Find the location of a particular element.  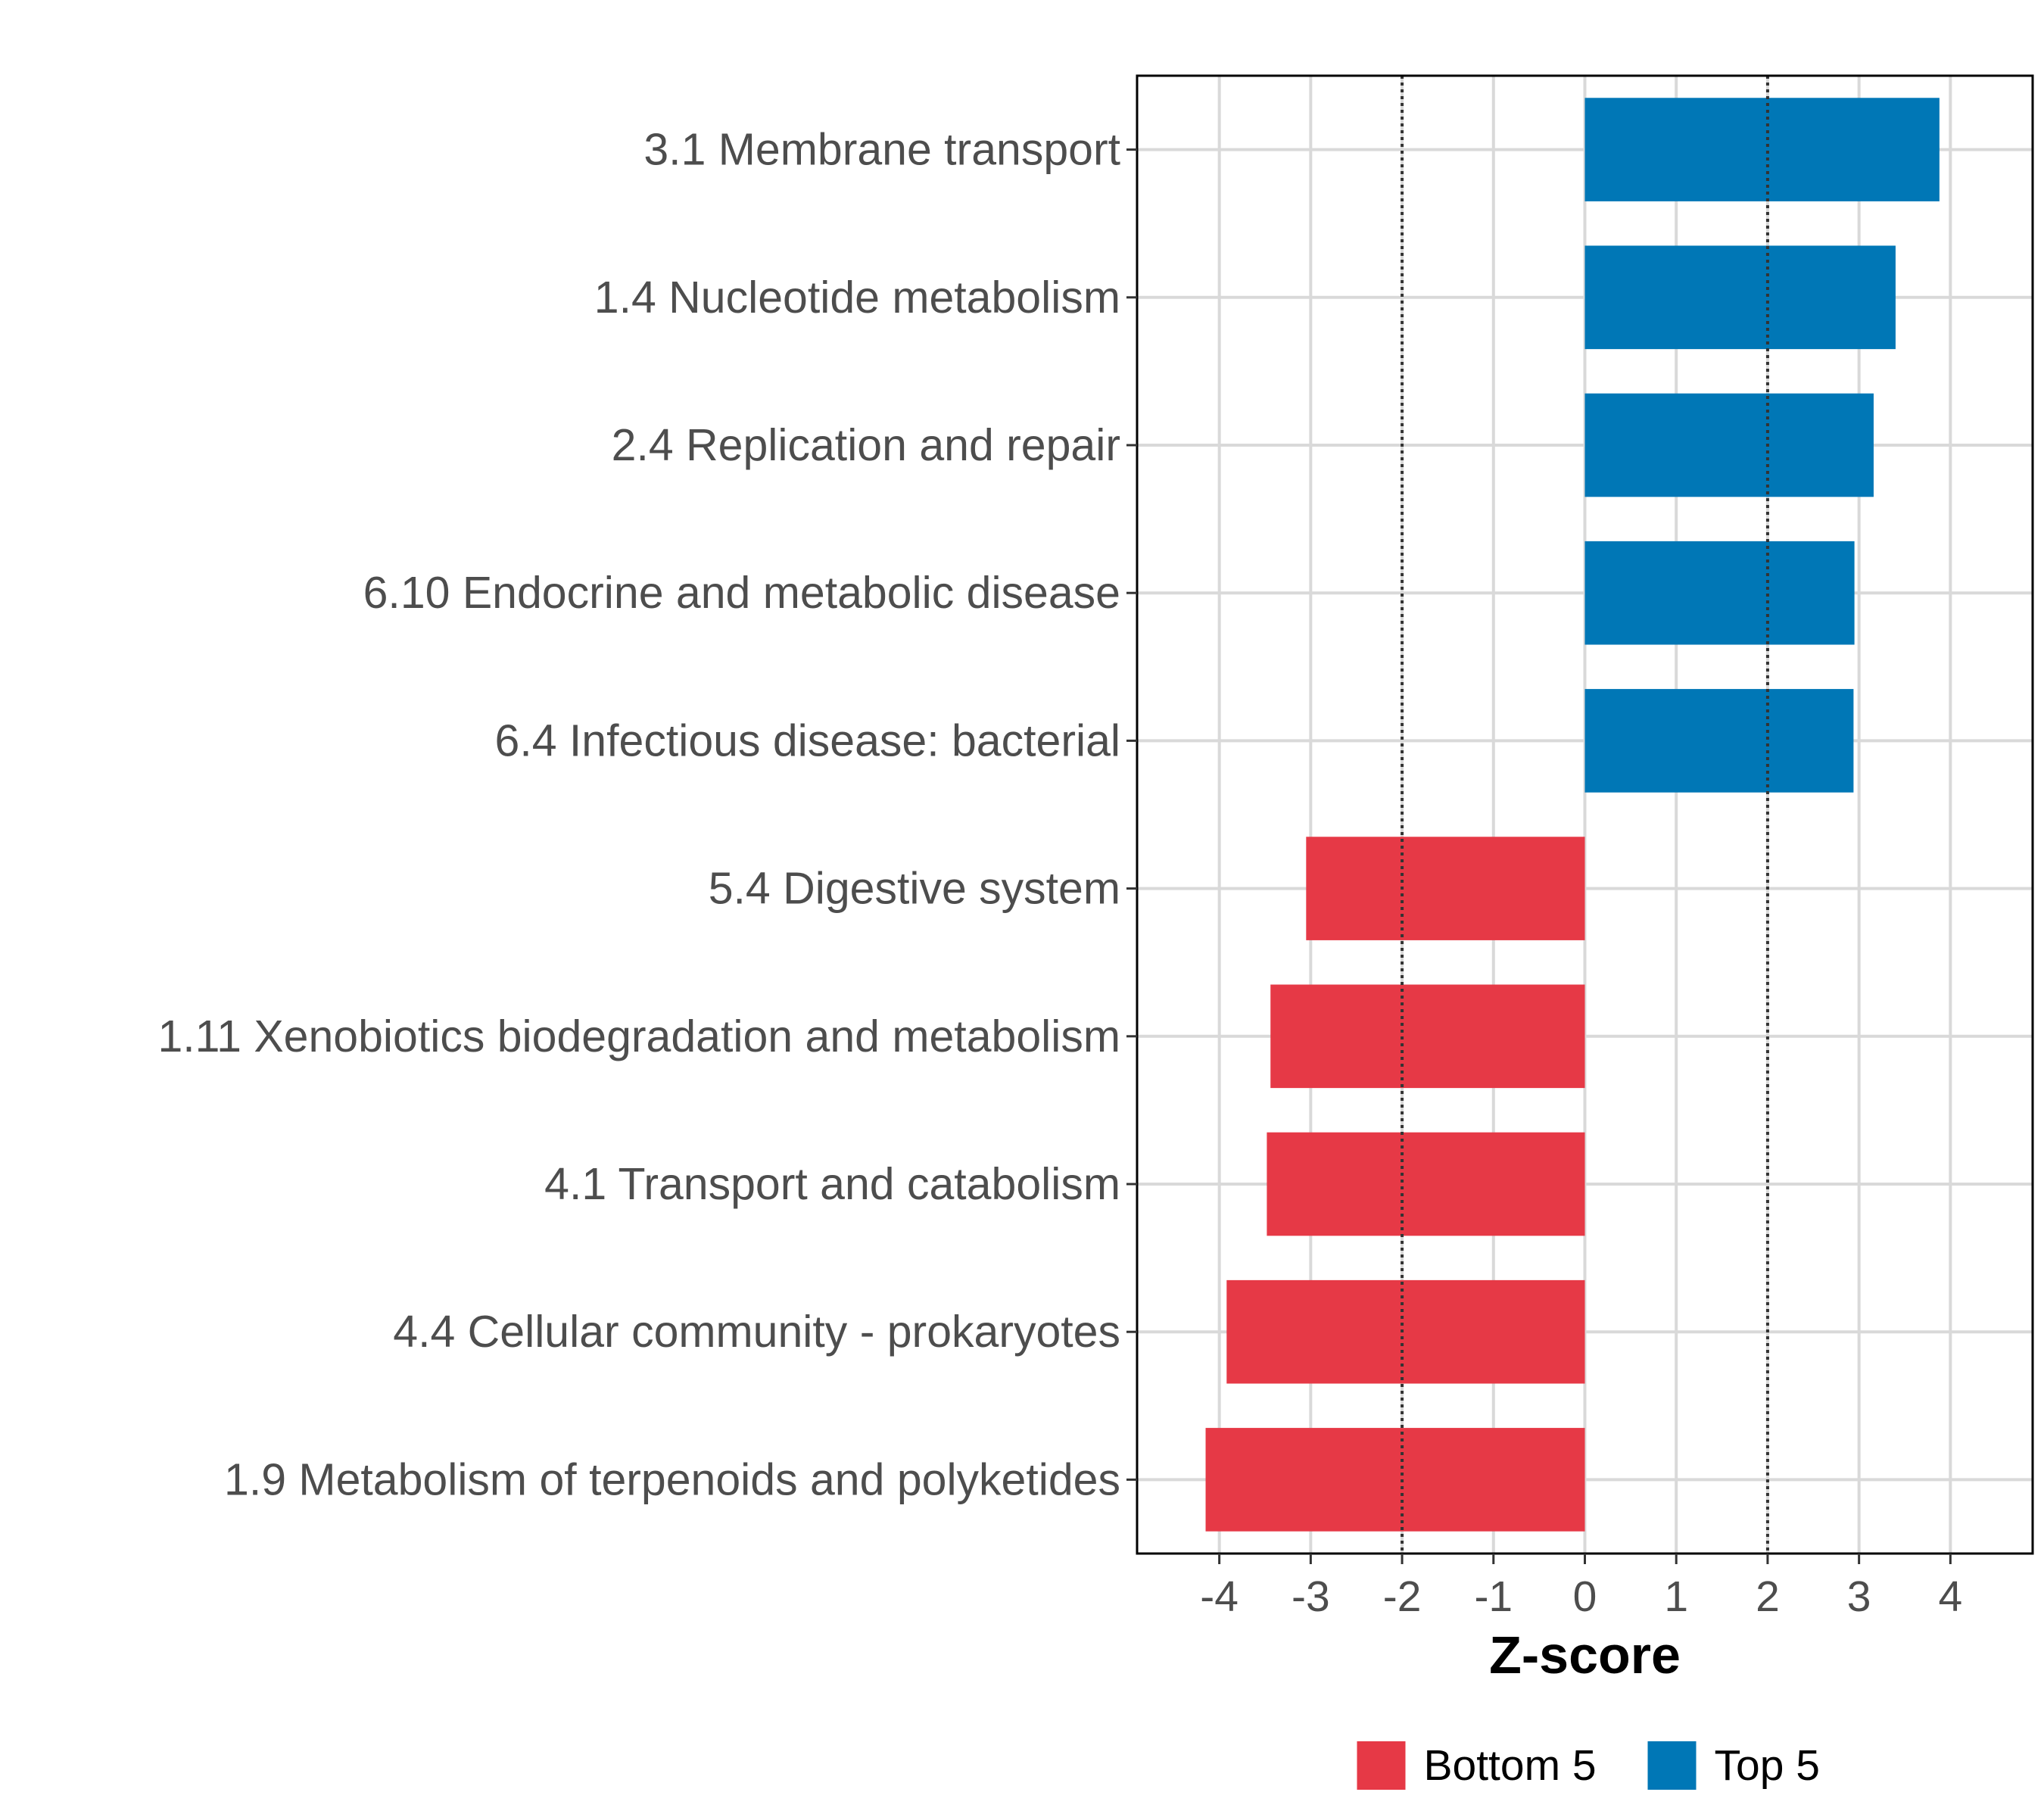

x-tick-label-1: -3 is located at coordinates (1311, 1596).